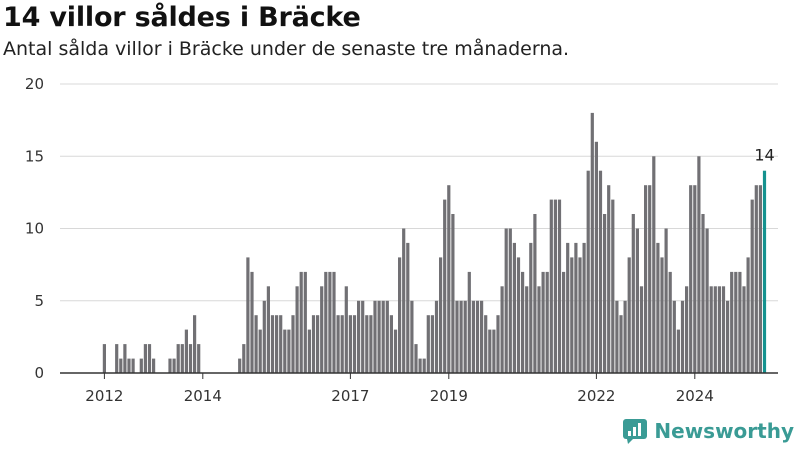 This screenshot has width=800, height=450. Describe the element at coordinates (449, 396) in the screenshot. I see `x-tick-label: 2019` at that location.